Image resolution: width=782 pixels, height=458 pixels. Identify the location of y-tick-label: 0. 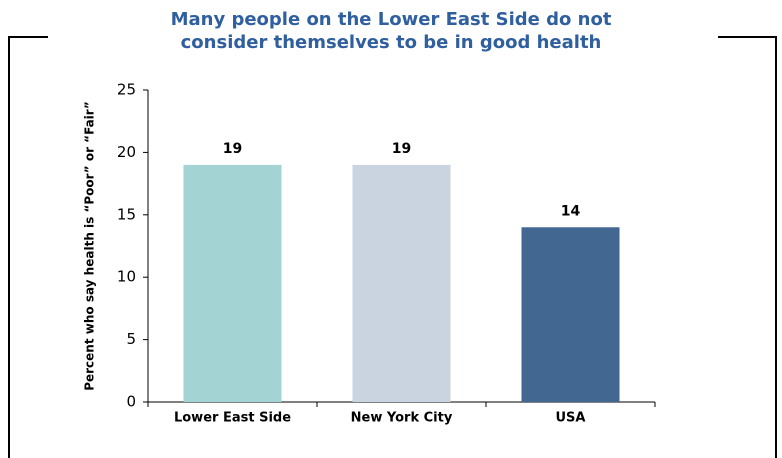
(131, 402).